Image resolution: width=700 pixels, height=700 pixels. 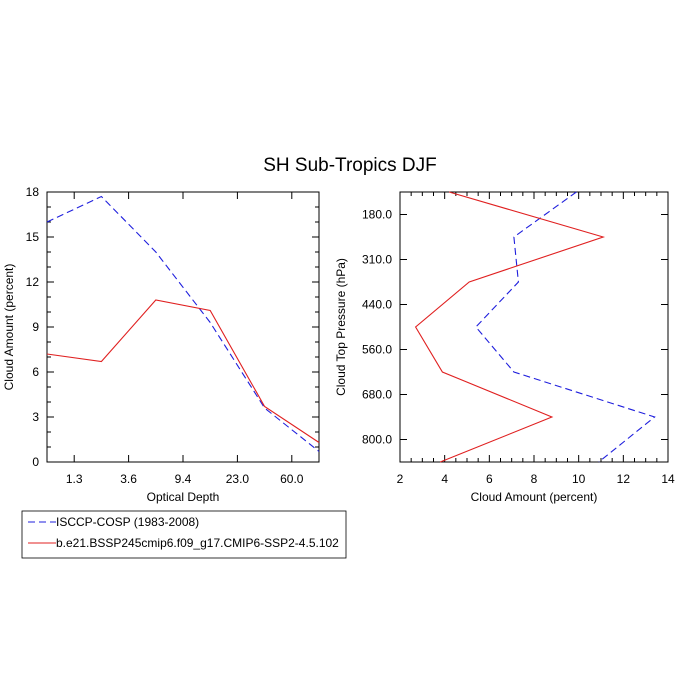 What do you see at coordinates (183, 479) in the screenshot?
I see `left-x-tick-label: 9.4` at bounding box center [183, 479].